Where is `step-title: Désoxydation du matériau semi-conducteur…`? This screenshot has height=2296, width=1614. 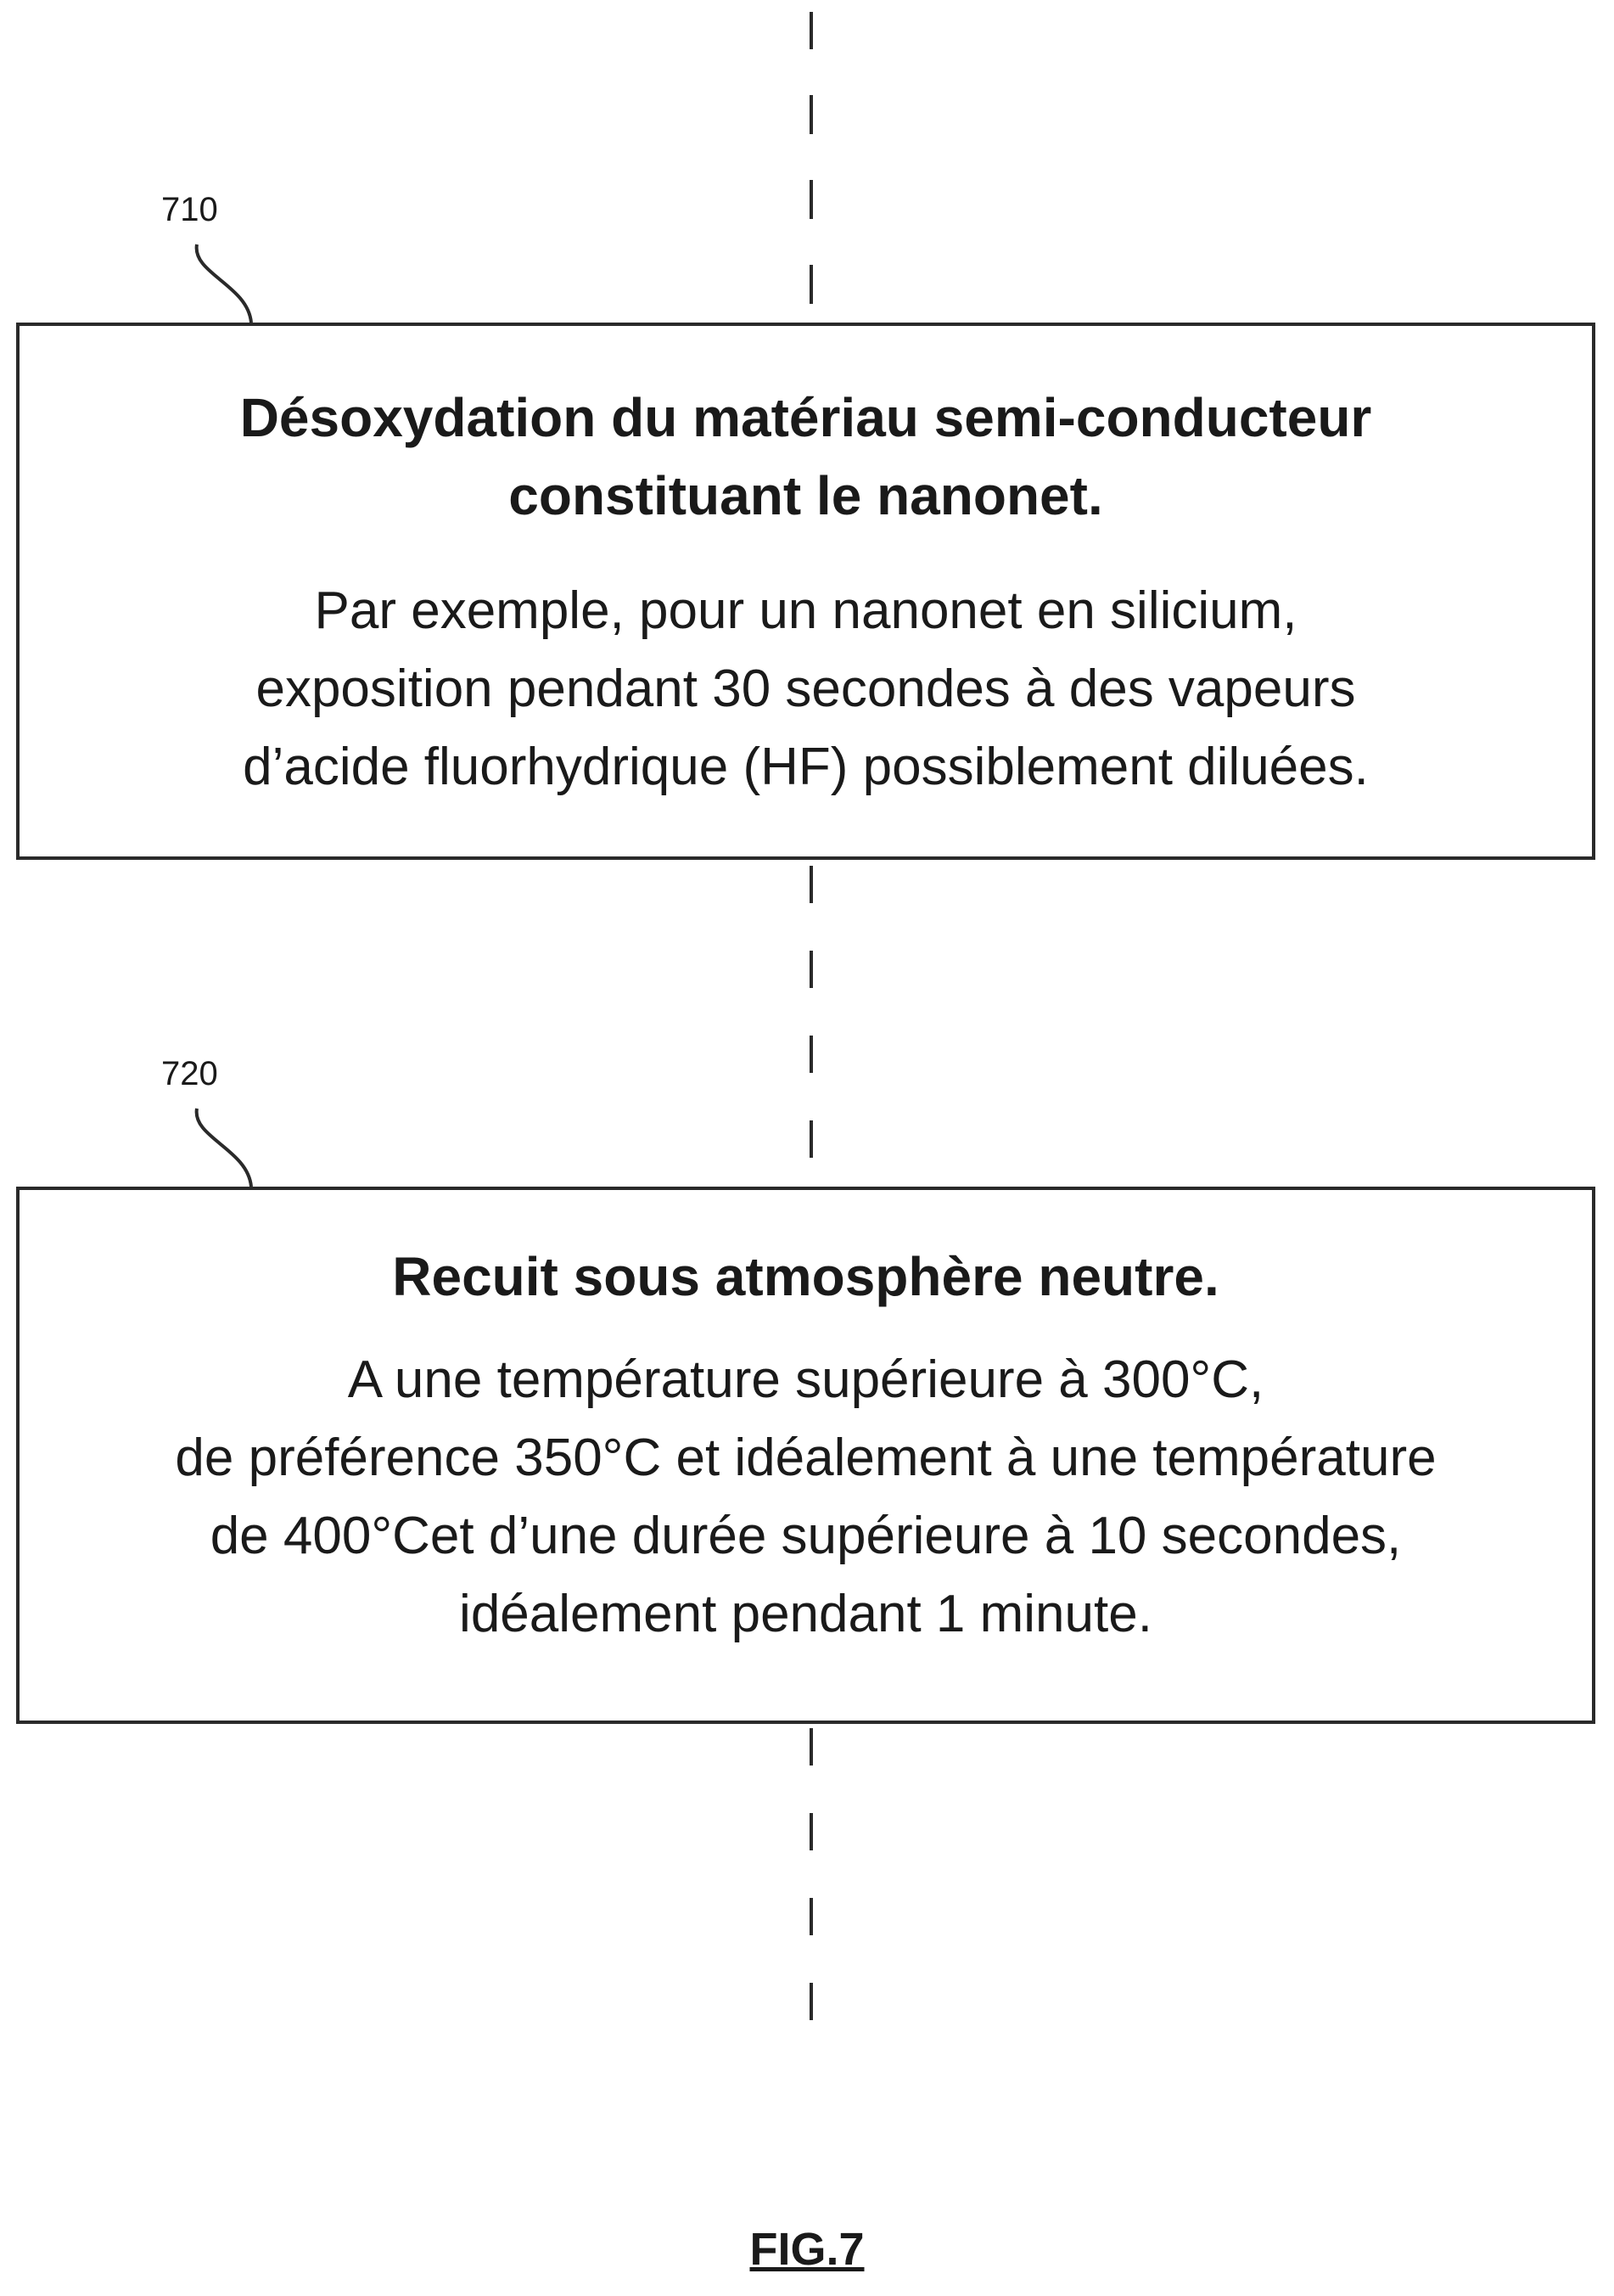 step-title: Désoxydation du matériau semi-conducteur… is located at coordinates (806, 457).